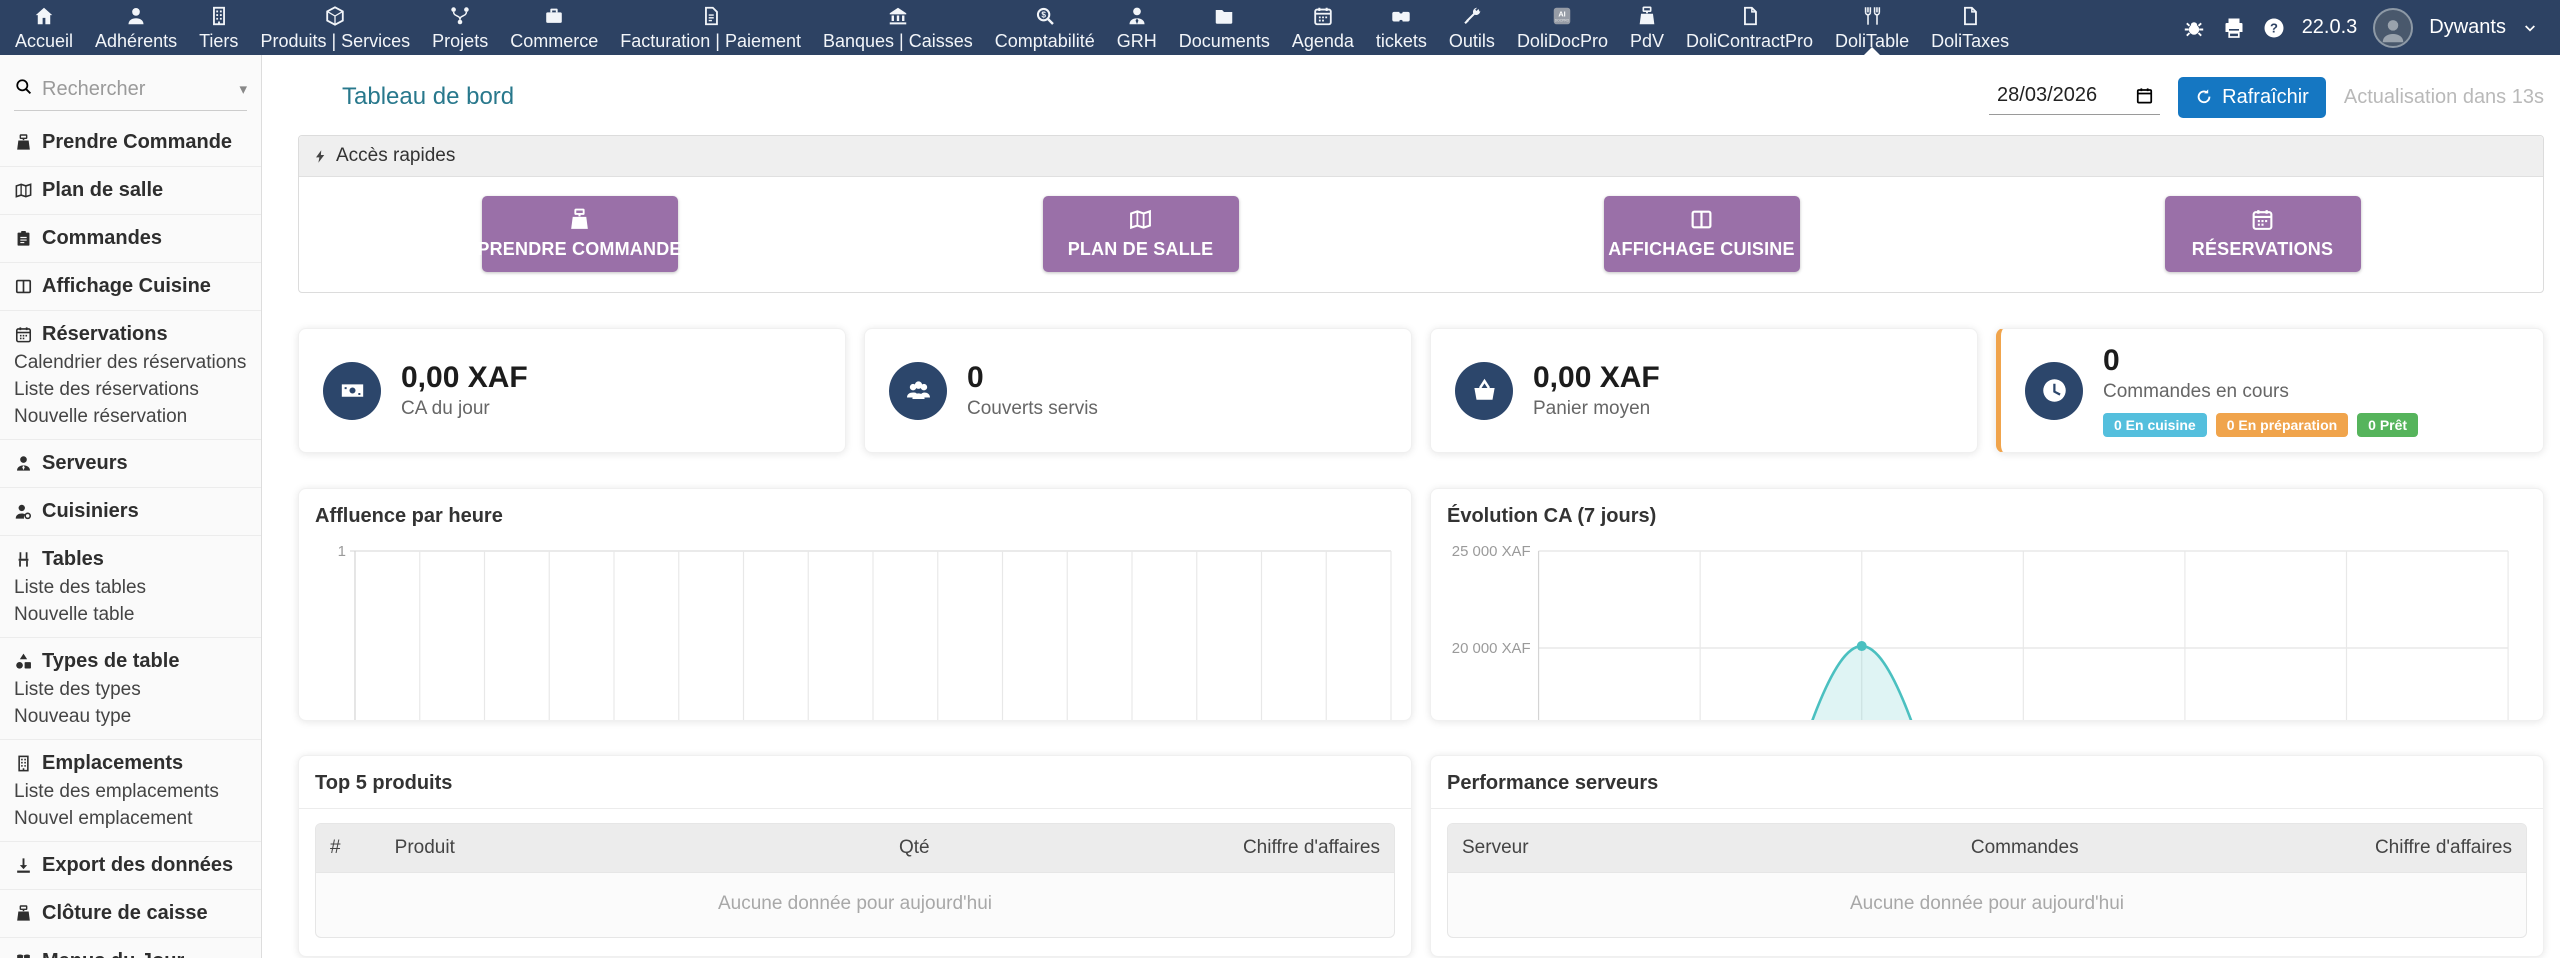 The width and height of the screenshot is (2560, 958). What do you see at coordinates (1701, 234) in the screenshot?
I see `affichage-cuisine-button: AFFICHAGE CUISINE` at bounding box center [1701, 234].